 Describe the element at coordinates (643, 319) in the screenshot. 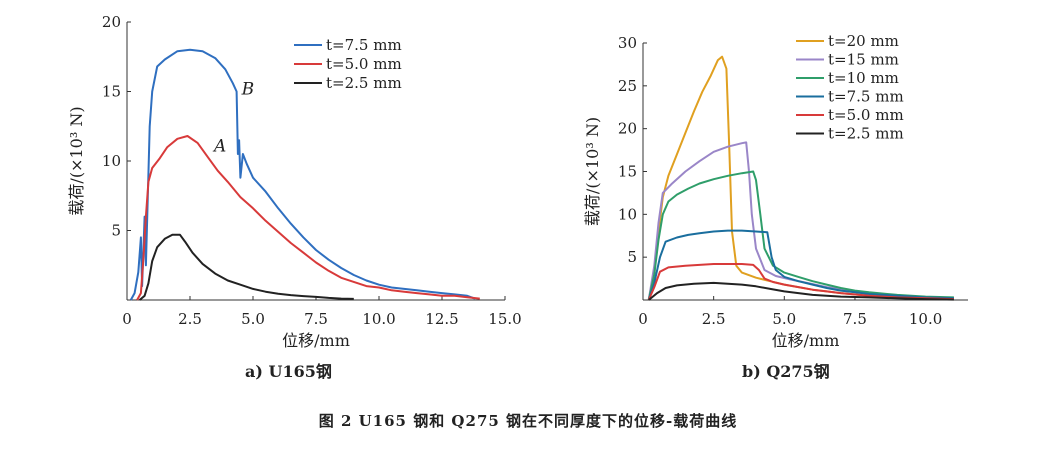

I see `chart-b-x-tick-label: 0` at that location.